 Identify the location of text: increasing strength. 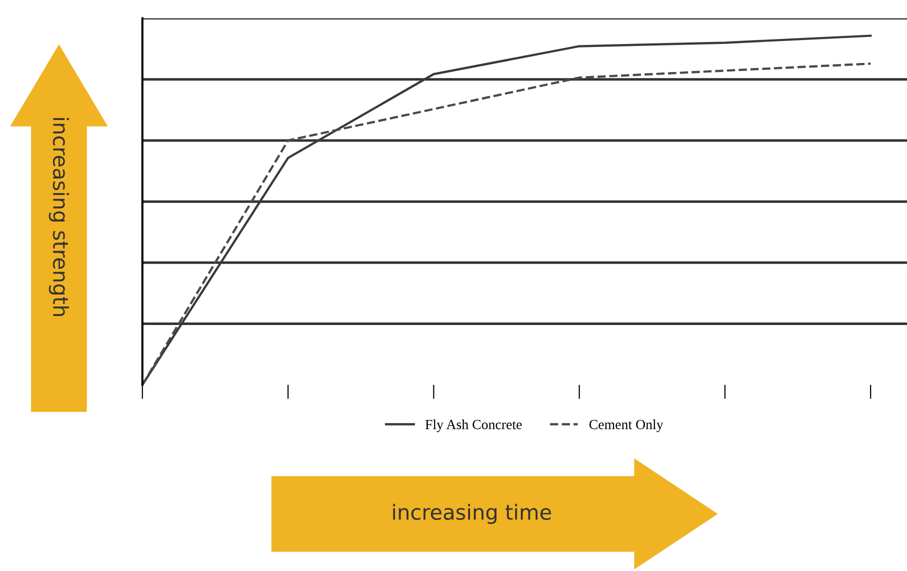
(59, 217).